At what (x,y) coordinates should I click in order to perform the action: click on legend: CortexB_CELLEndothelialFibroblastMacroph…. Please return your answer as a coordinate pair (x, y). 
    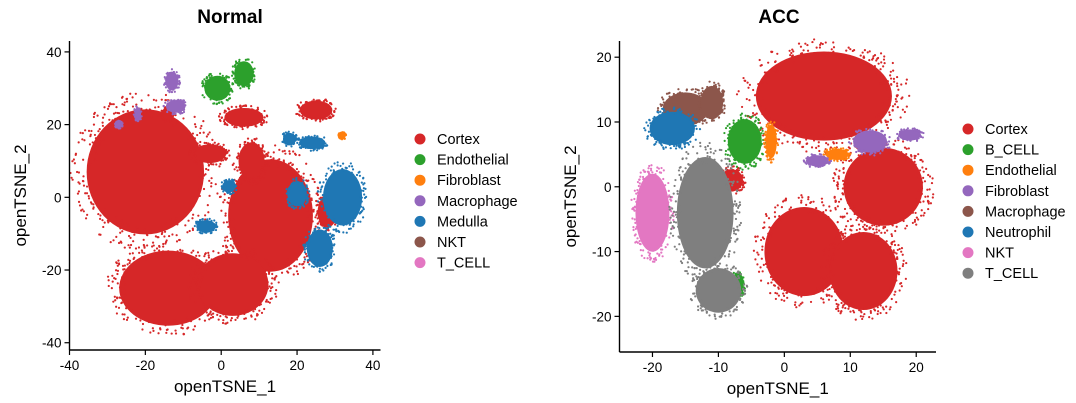
    Looking at the image, I should click on (1014, 202).